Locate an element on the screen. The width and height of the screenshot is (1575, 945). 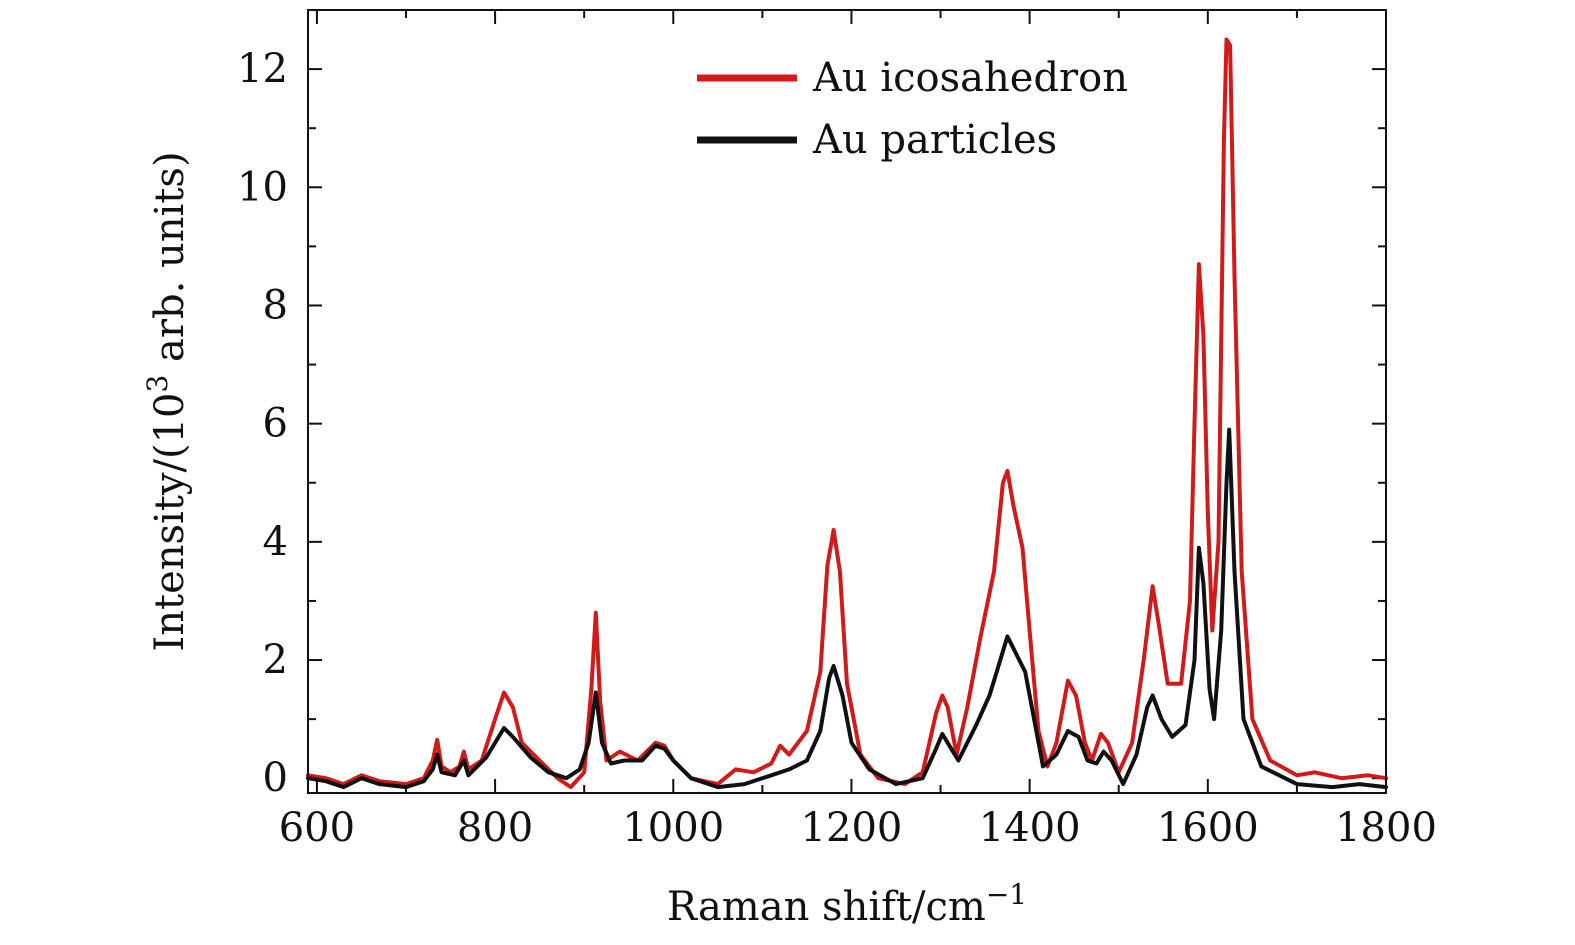
legend: Au icosahedron Au particles is located at coordinates (912, 109).